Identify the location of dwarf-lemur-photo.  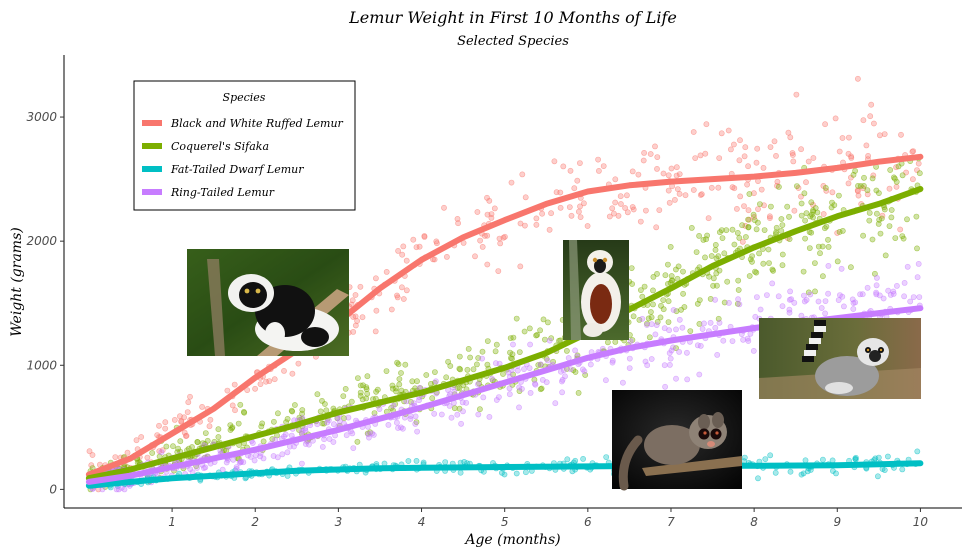
(677, 440).